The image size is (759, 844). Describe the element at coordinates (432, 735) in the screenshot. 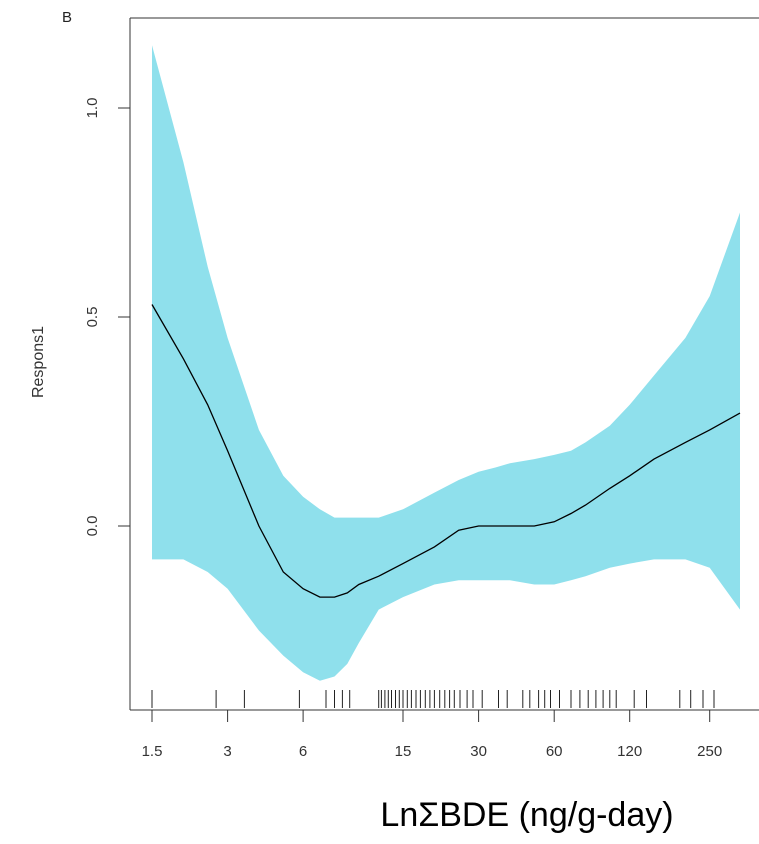

I see `x-axis: 1.5 3 6 15 30 60 120 250` at that location.